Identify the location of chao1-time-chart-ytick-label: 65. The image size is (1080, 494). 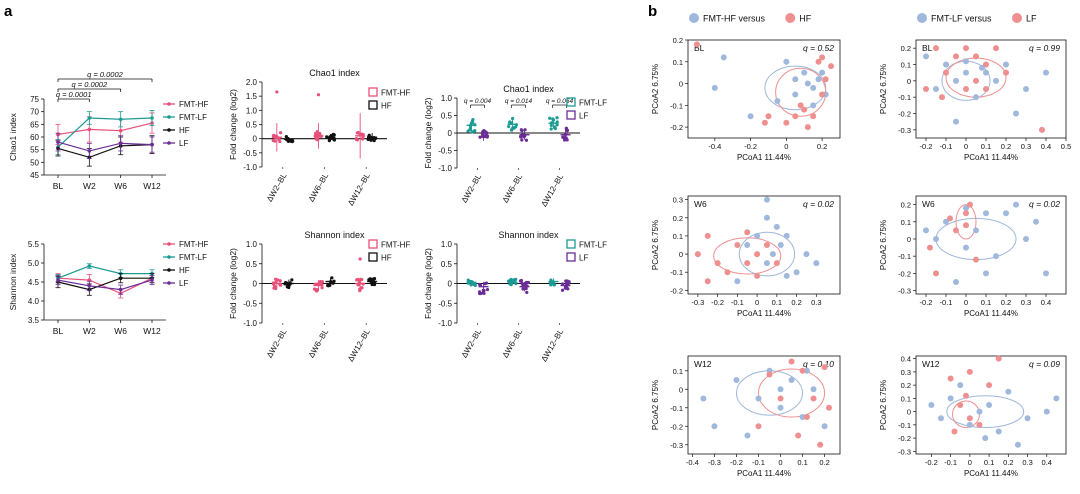
(34, 124).